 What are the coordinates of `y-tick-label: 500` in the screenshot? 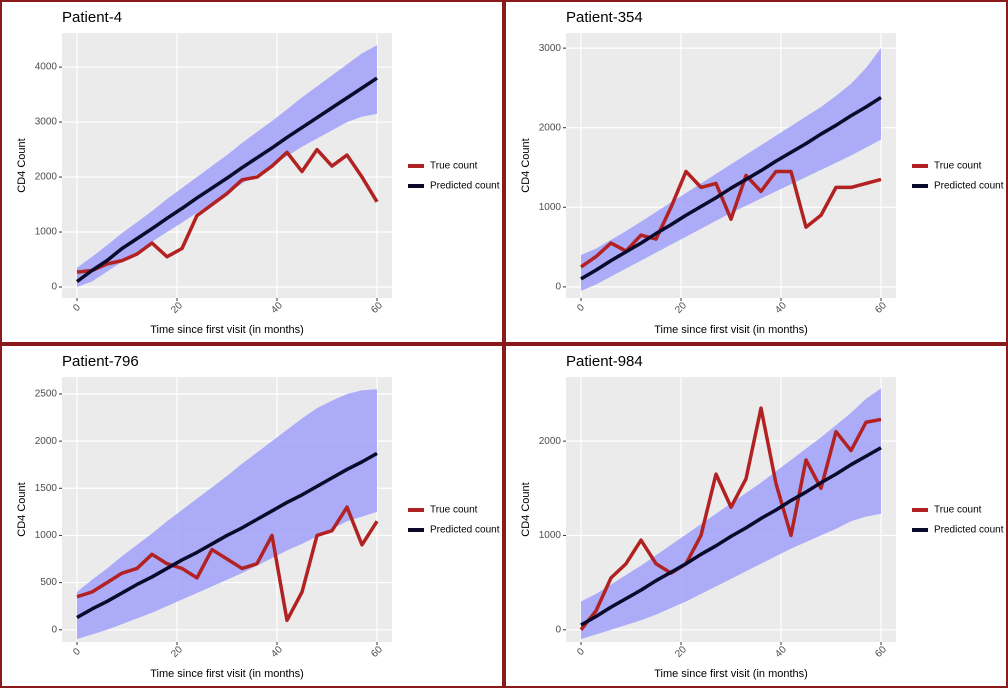 It's located at (48, 582).